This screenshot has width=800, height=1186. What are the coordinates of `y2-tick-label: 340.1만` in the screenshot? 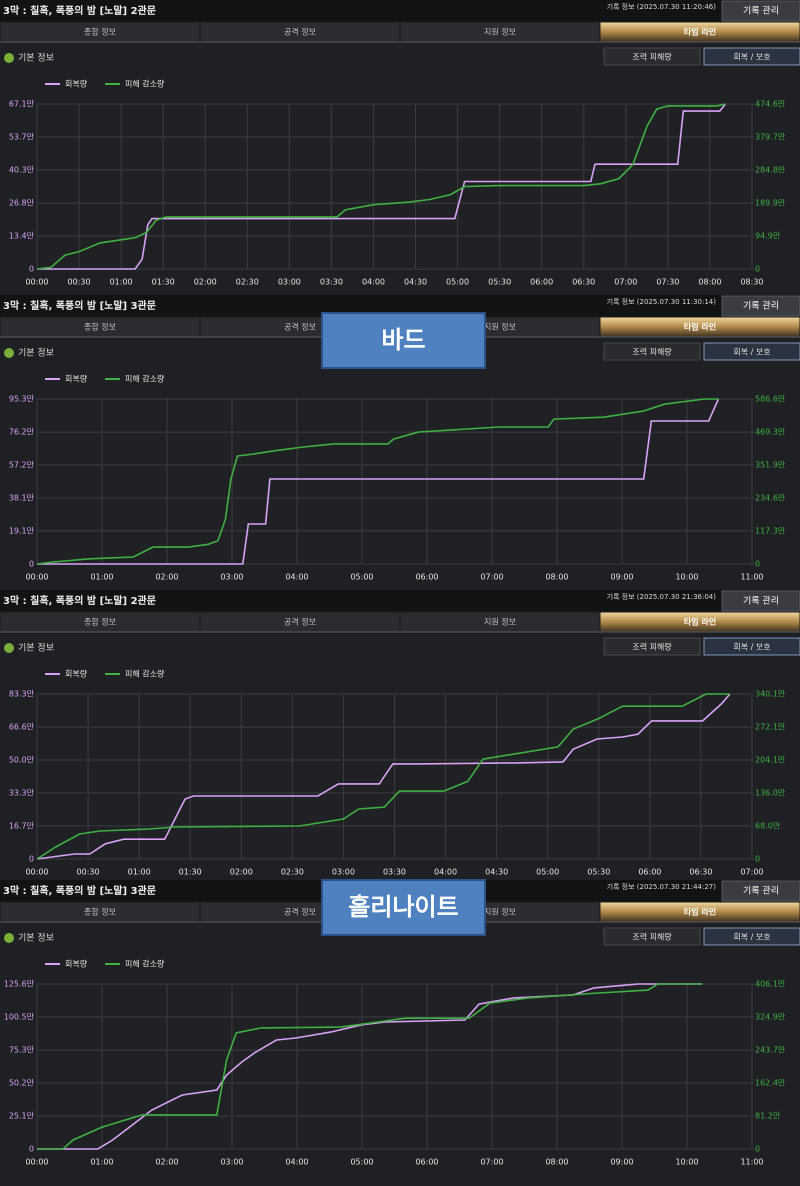 It's located at (770, 694).